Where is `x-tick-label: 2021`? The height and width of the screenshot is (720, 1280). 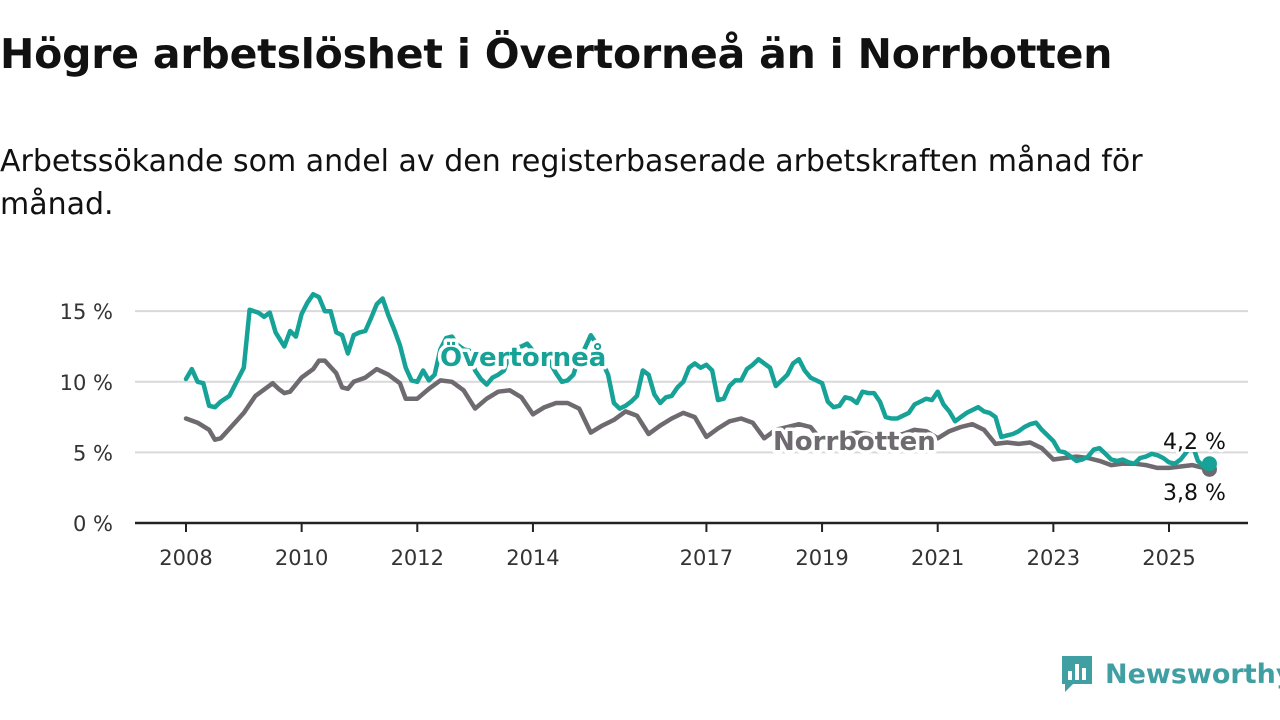 x-tick-label: 2021 is located at coordinates (937, 558).